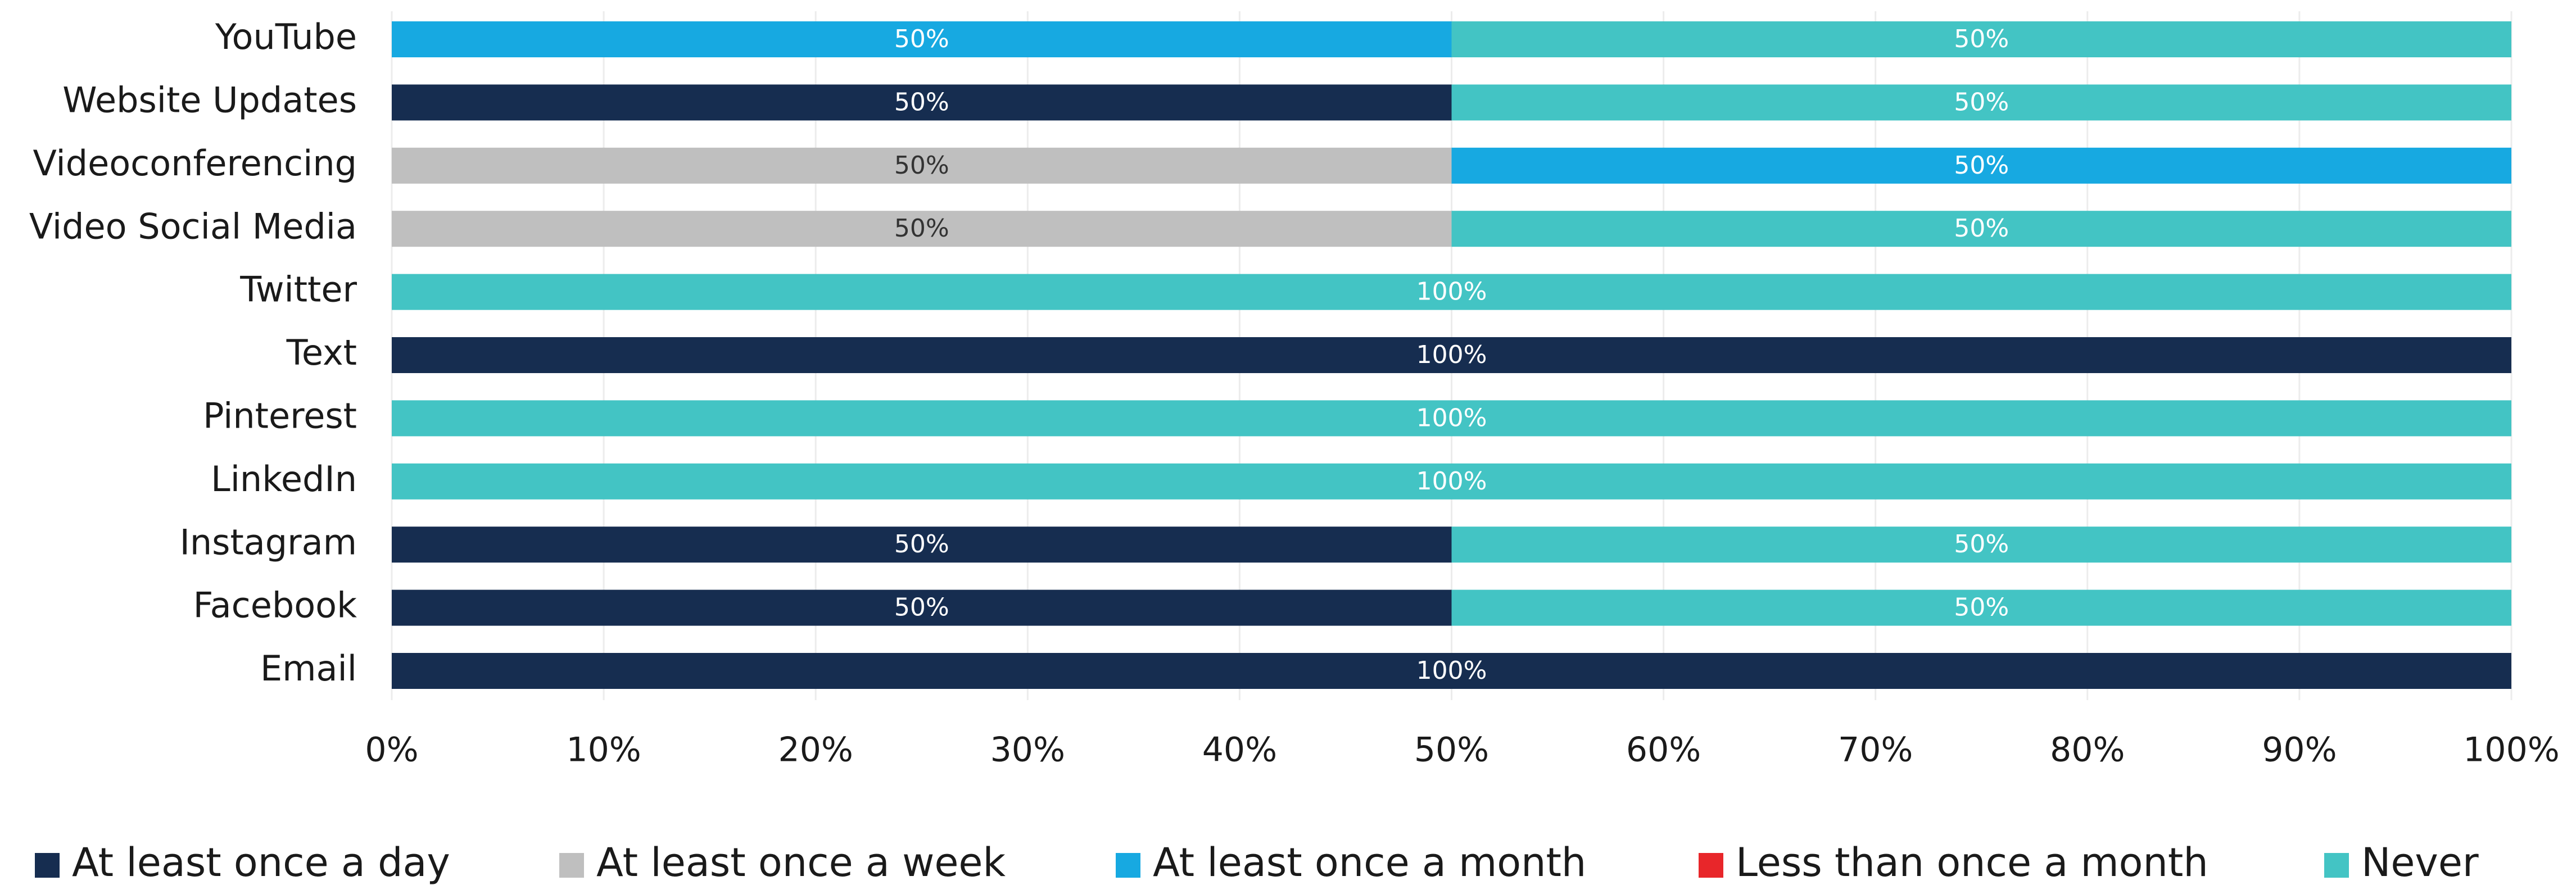  Describe the element at coordinates (2420, 862) in the screenshot. I see `legend-label: Never` at that location.